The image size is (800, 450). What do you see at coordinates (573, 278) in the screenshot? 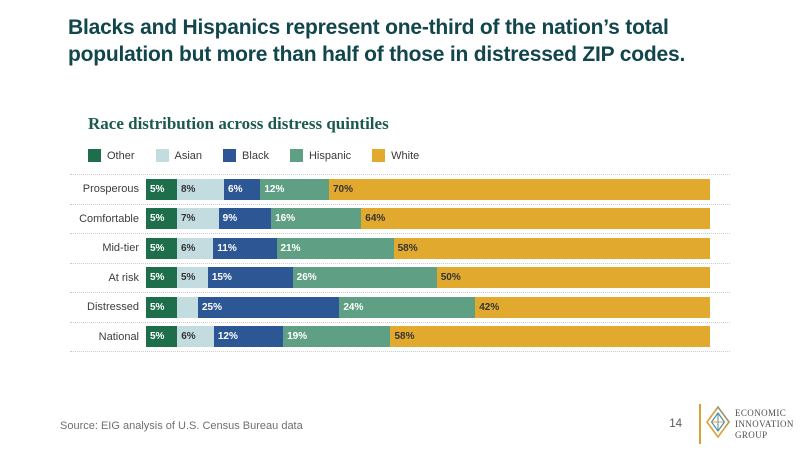
I see `bar-segment-white-at-risk: 50%` at bounding box center [573, 278].